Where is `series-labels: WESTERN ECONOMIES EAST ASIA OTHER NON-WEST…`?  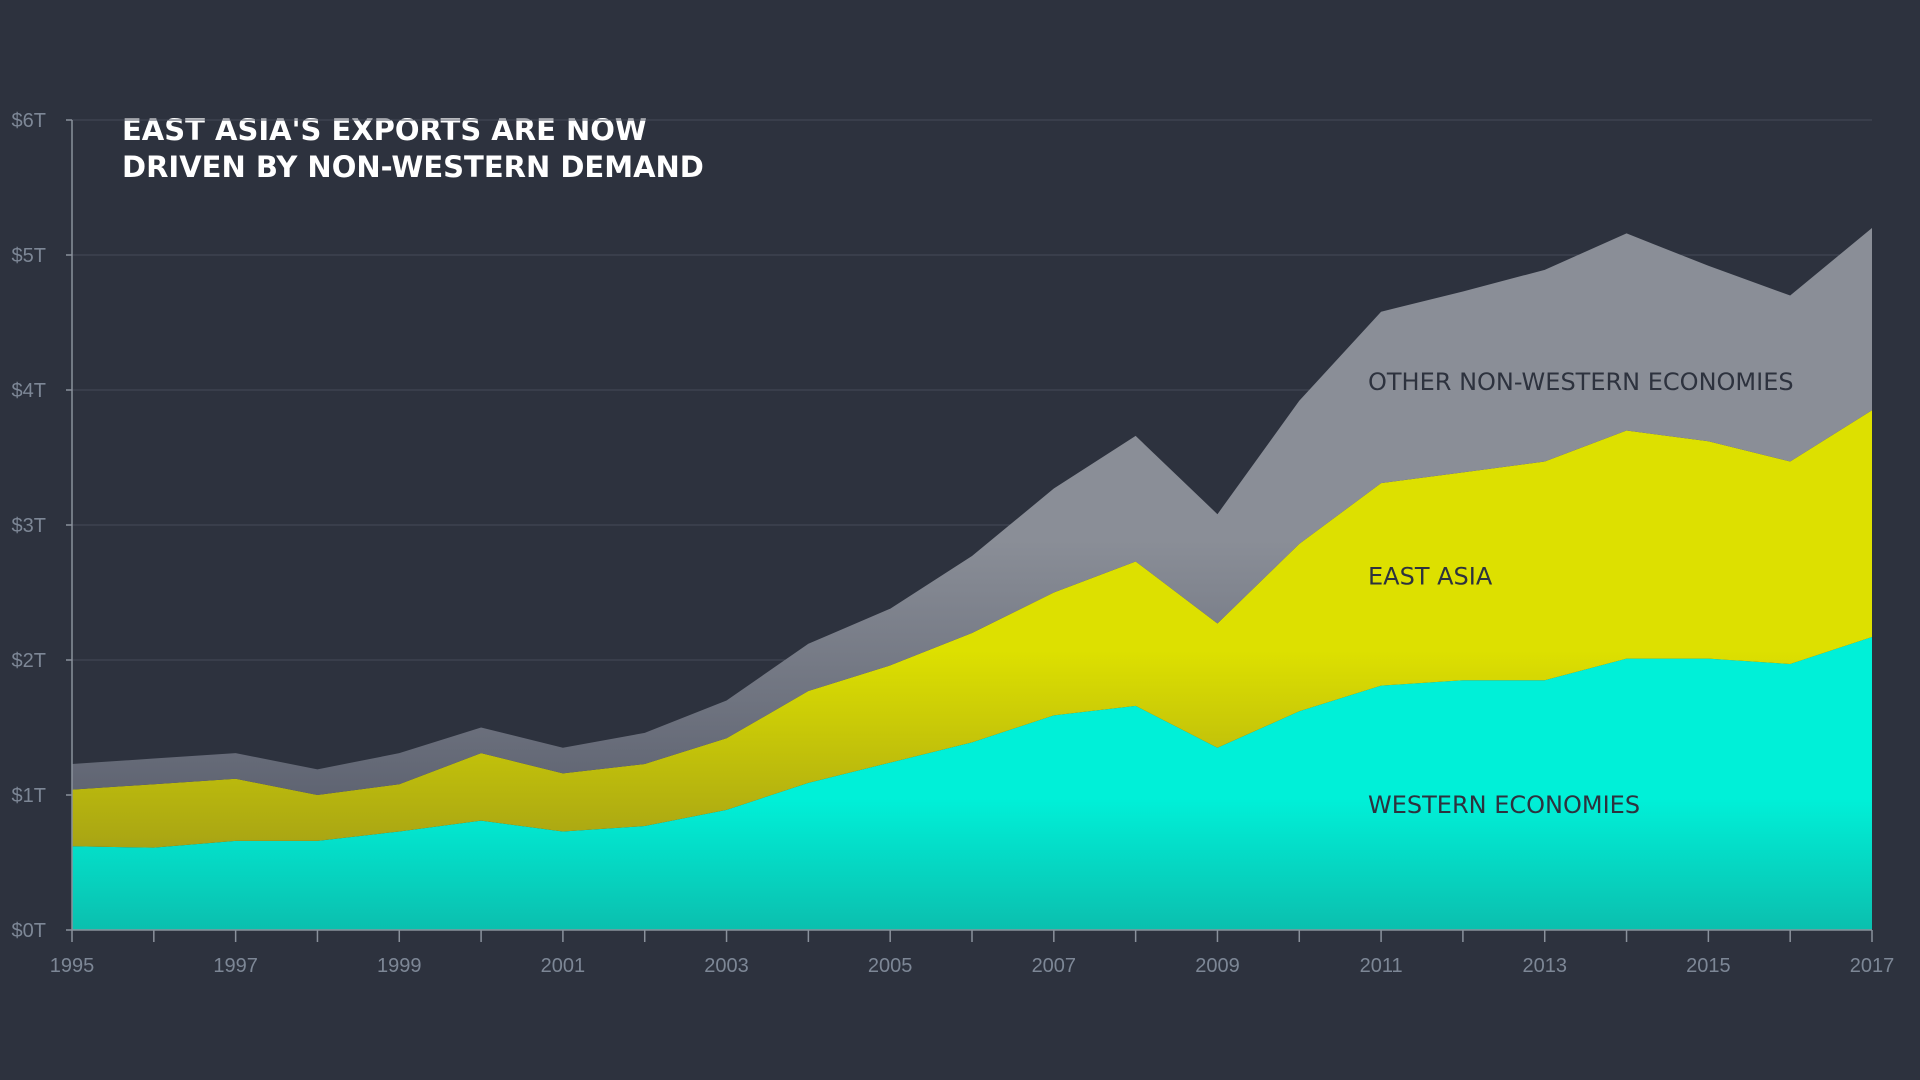 series-labels: WESTERN ECONOMIES EAST ASIA OTHER NON-WEST… is located at coordinates (1581, 593).